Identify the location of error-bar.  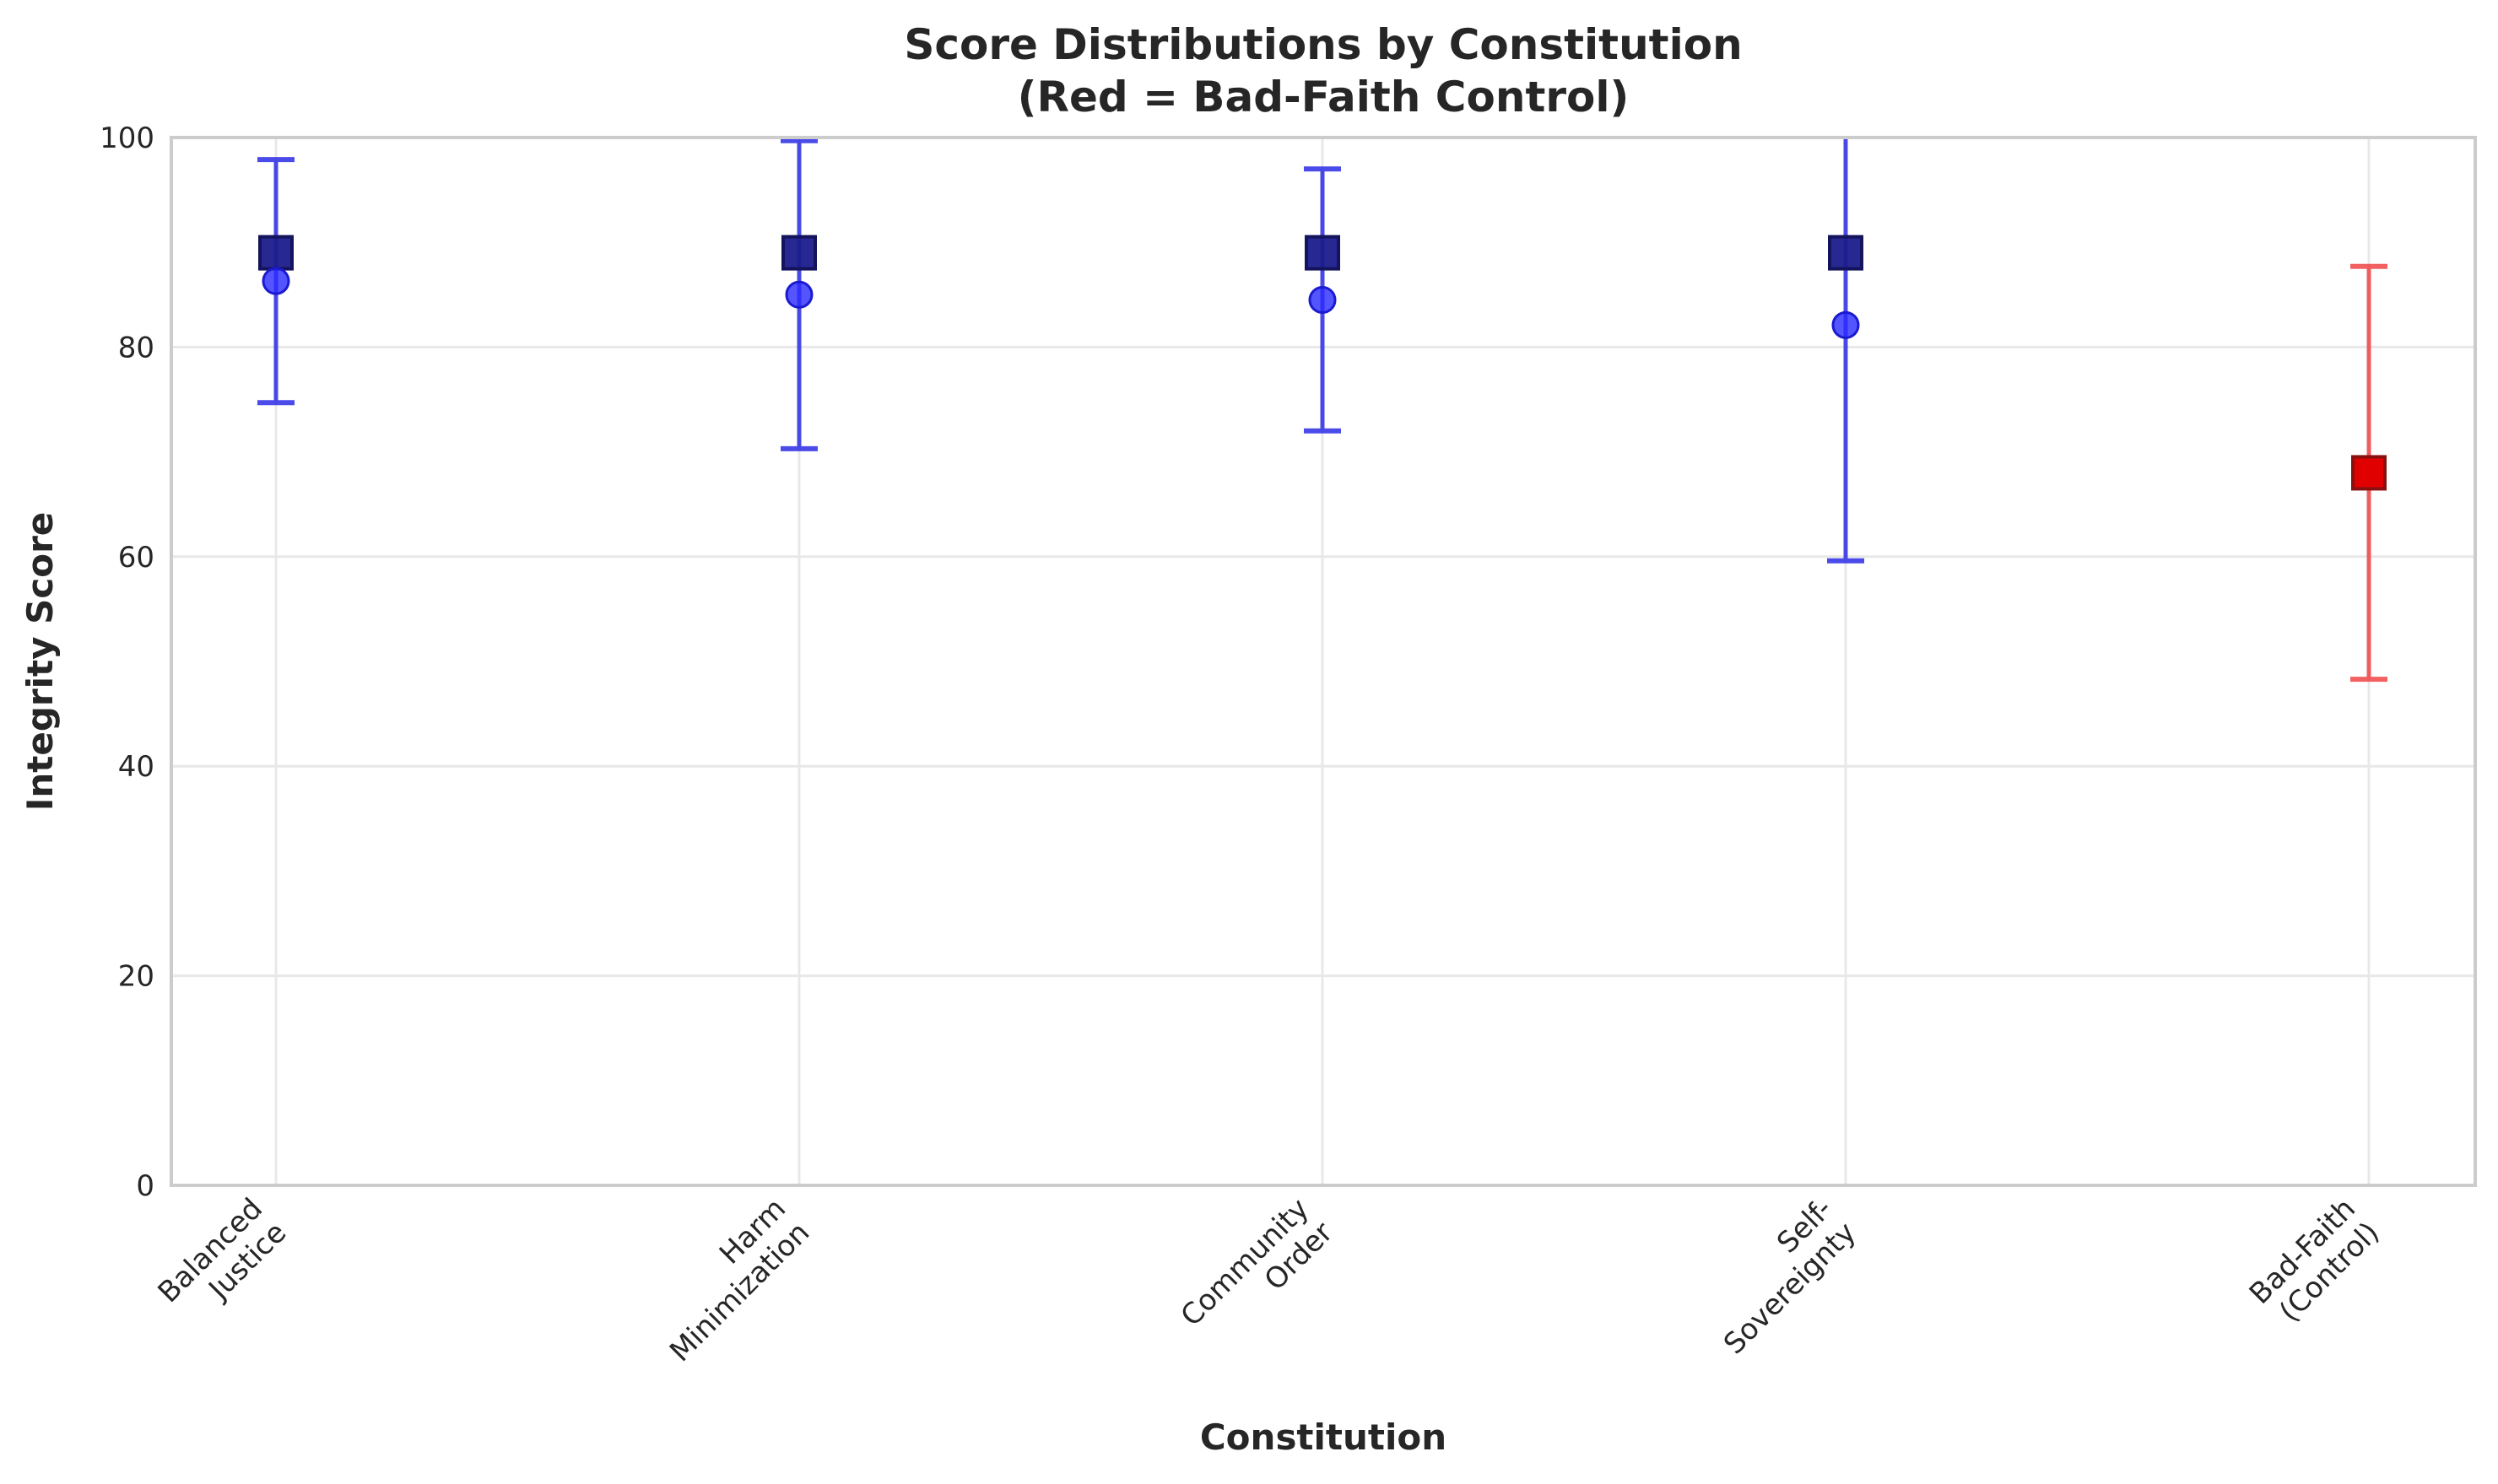
(1845, 351).